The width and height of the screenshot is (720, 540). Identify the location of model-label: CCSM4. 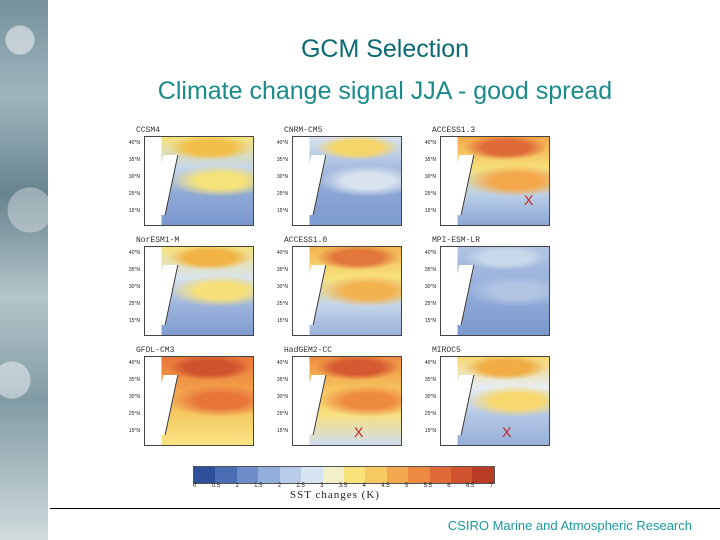
(148, 130).